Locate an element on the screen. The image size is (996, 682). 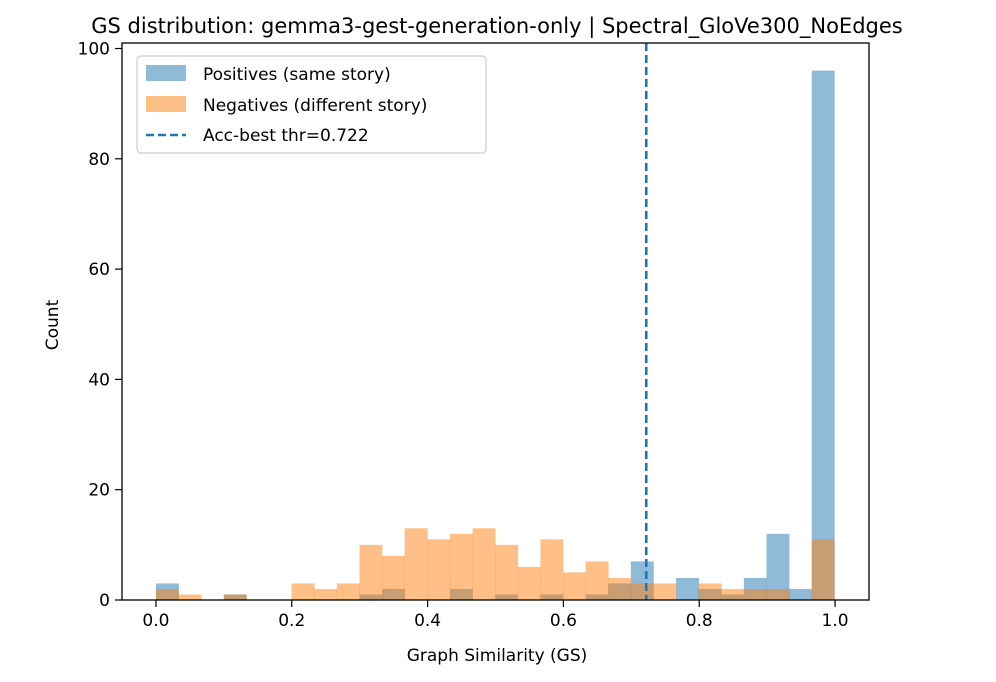
x-axis-label: Graph Similarity (GS) is located at coordinates (497, 656).